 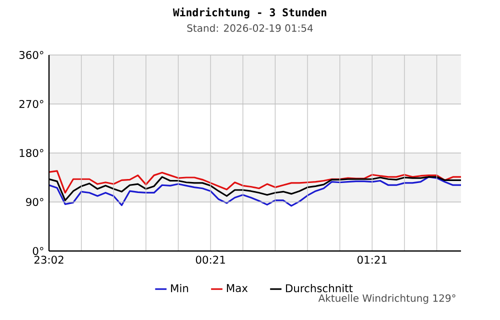 I want to click on chart-title: Windrichtung - 3 Stunden, so click(x=249, y=13).